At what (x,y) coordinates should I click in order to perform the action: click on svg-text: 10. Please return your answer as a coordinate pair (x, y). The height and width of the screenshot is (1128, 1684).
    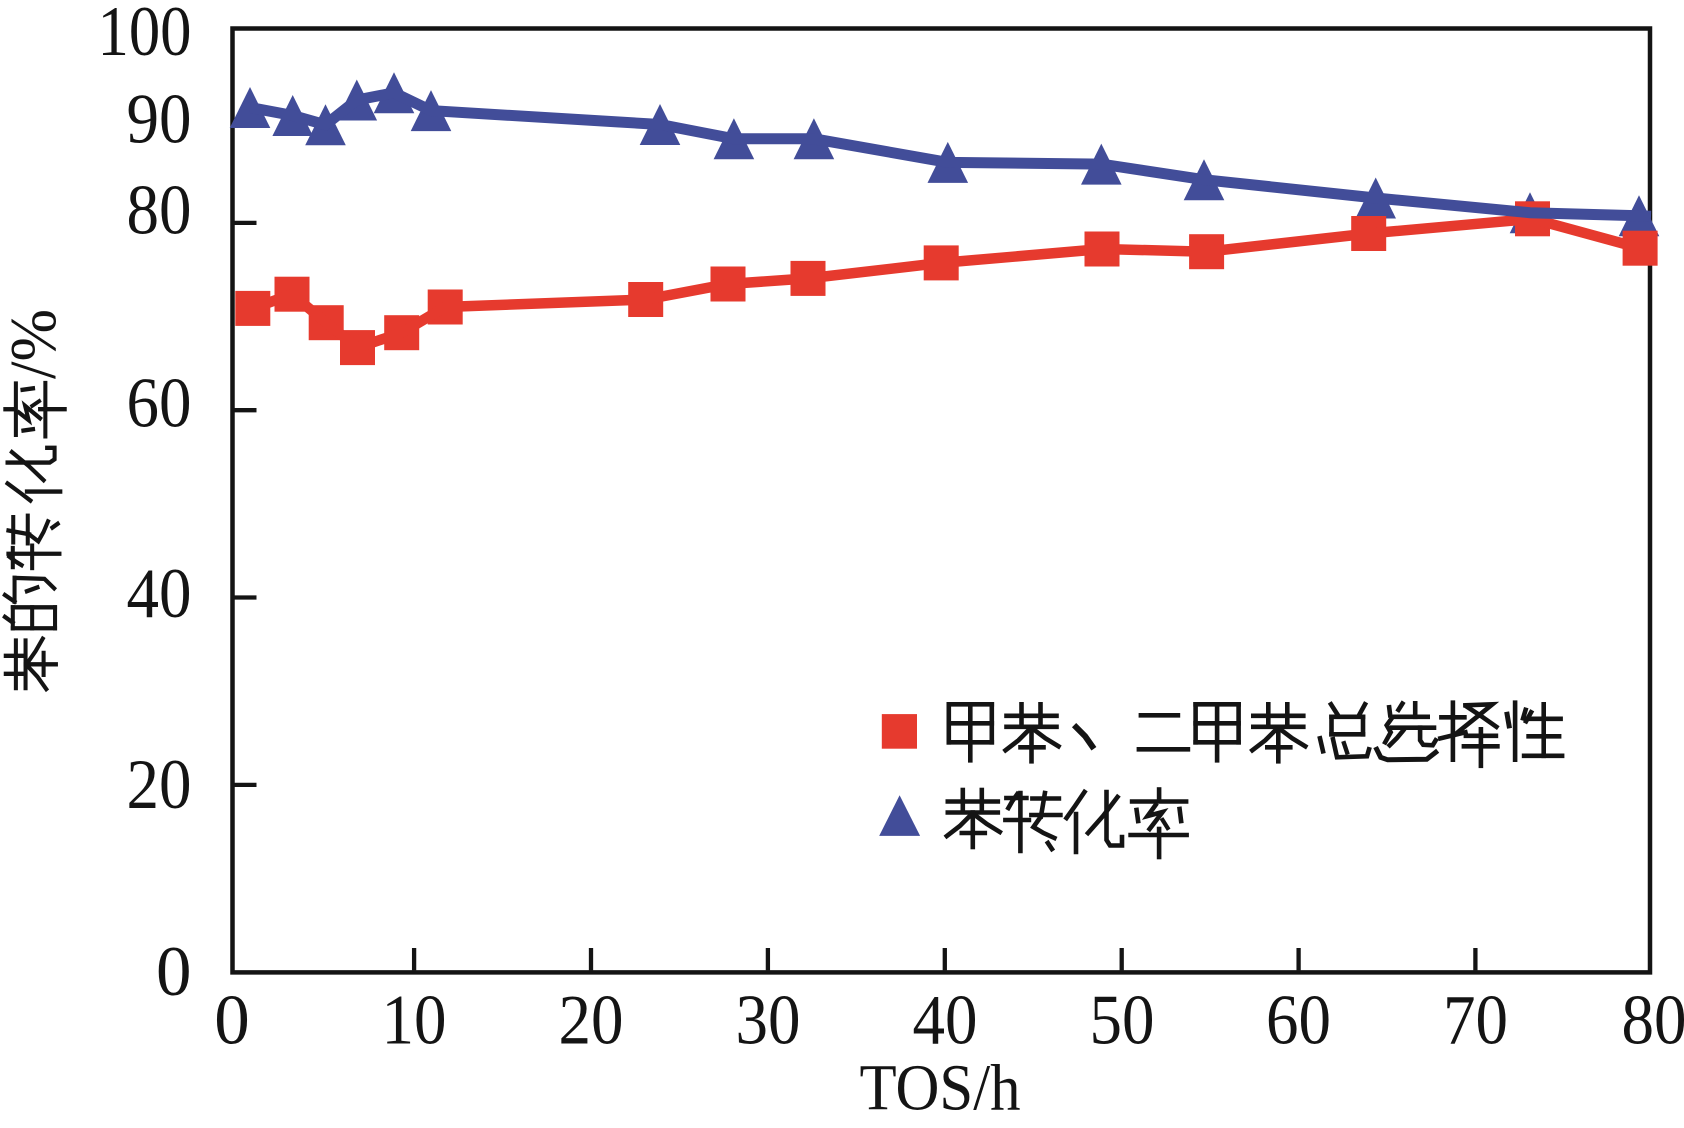
    Looking at the image, I should click on (414, 1021).